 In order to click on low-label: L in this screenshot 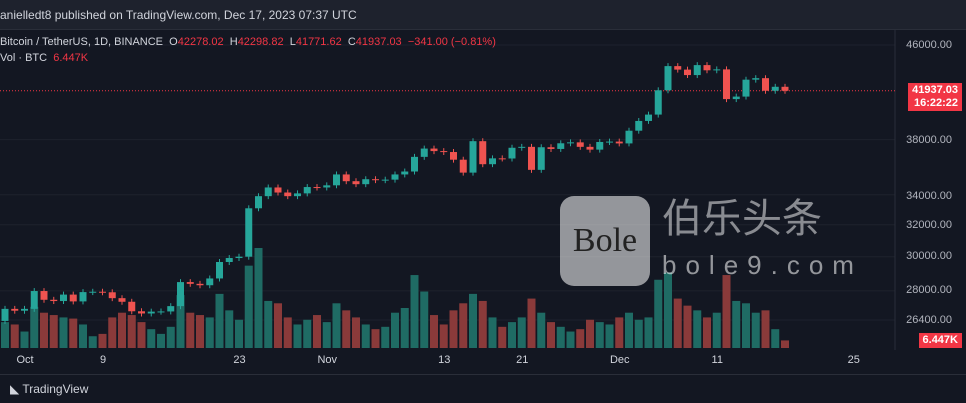, I will do `click(292, 42)`.